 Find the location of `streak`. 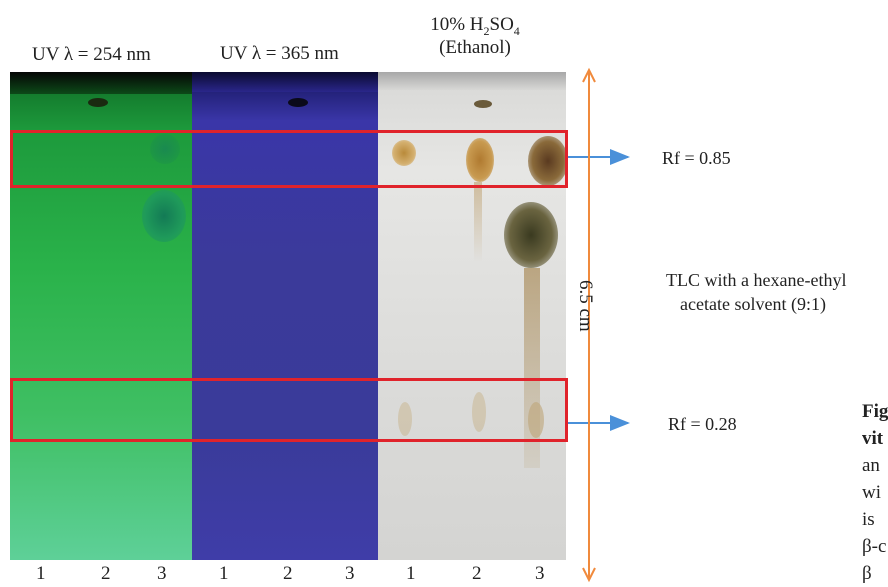

streak is located at coordinates (478, 222).